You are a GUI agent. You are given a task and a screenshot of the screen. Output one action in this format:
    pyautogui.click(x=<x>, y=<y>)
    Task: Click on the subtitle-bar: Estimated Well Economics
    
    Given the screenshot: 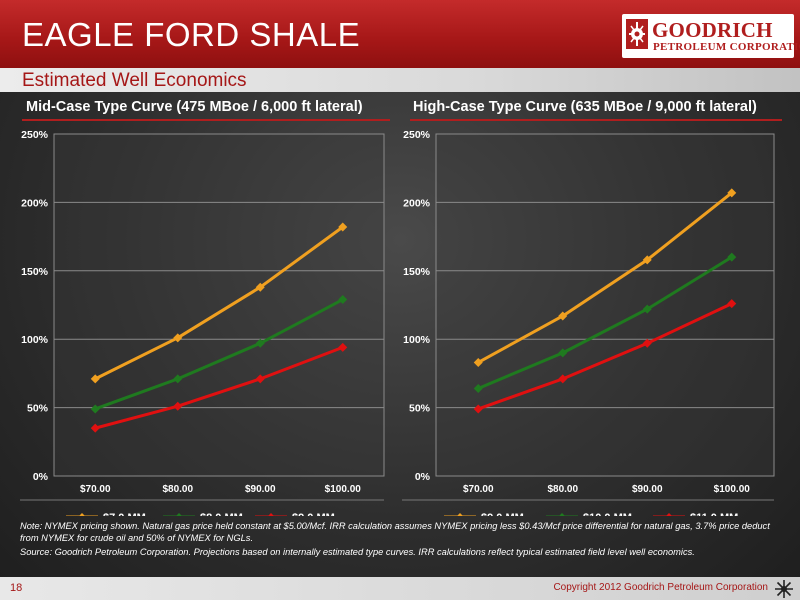 What is the action you would take?
    pyautogui.click(x=400, y=80)
    